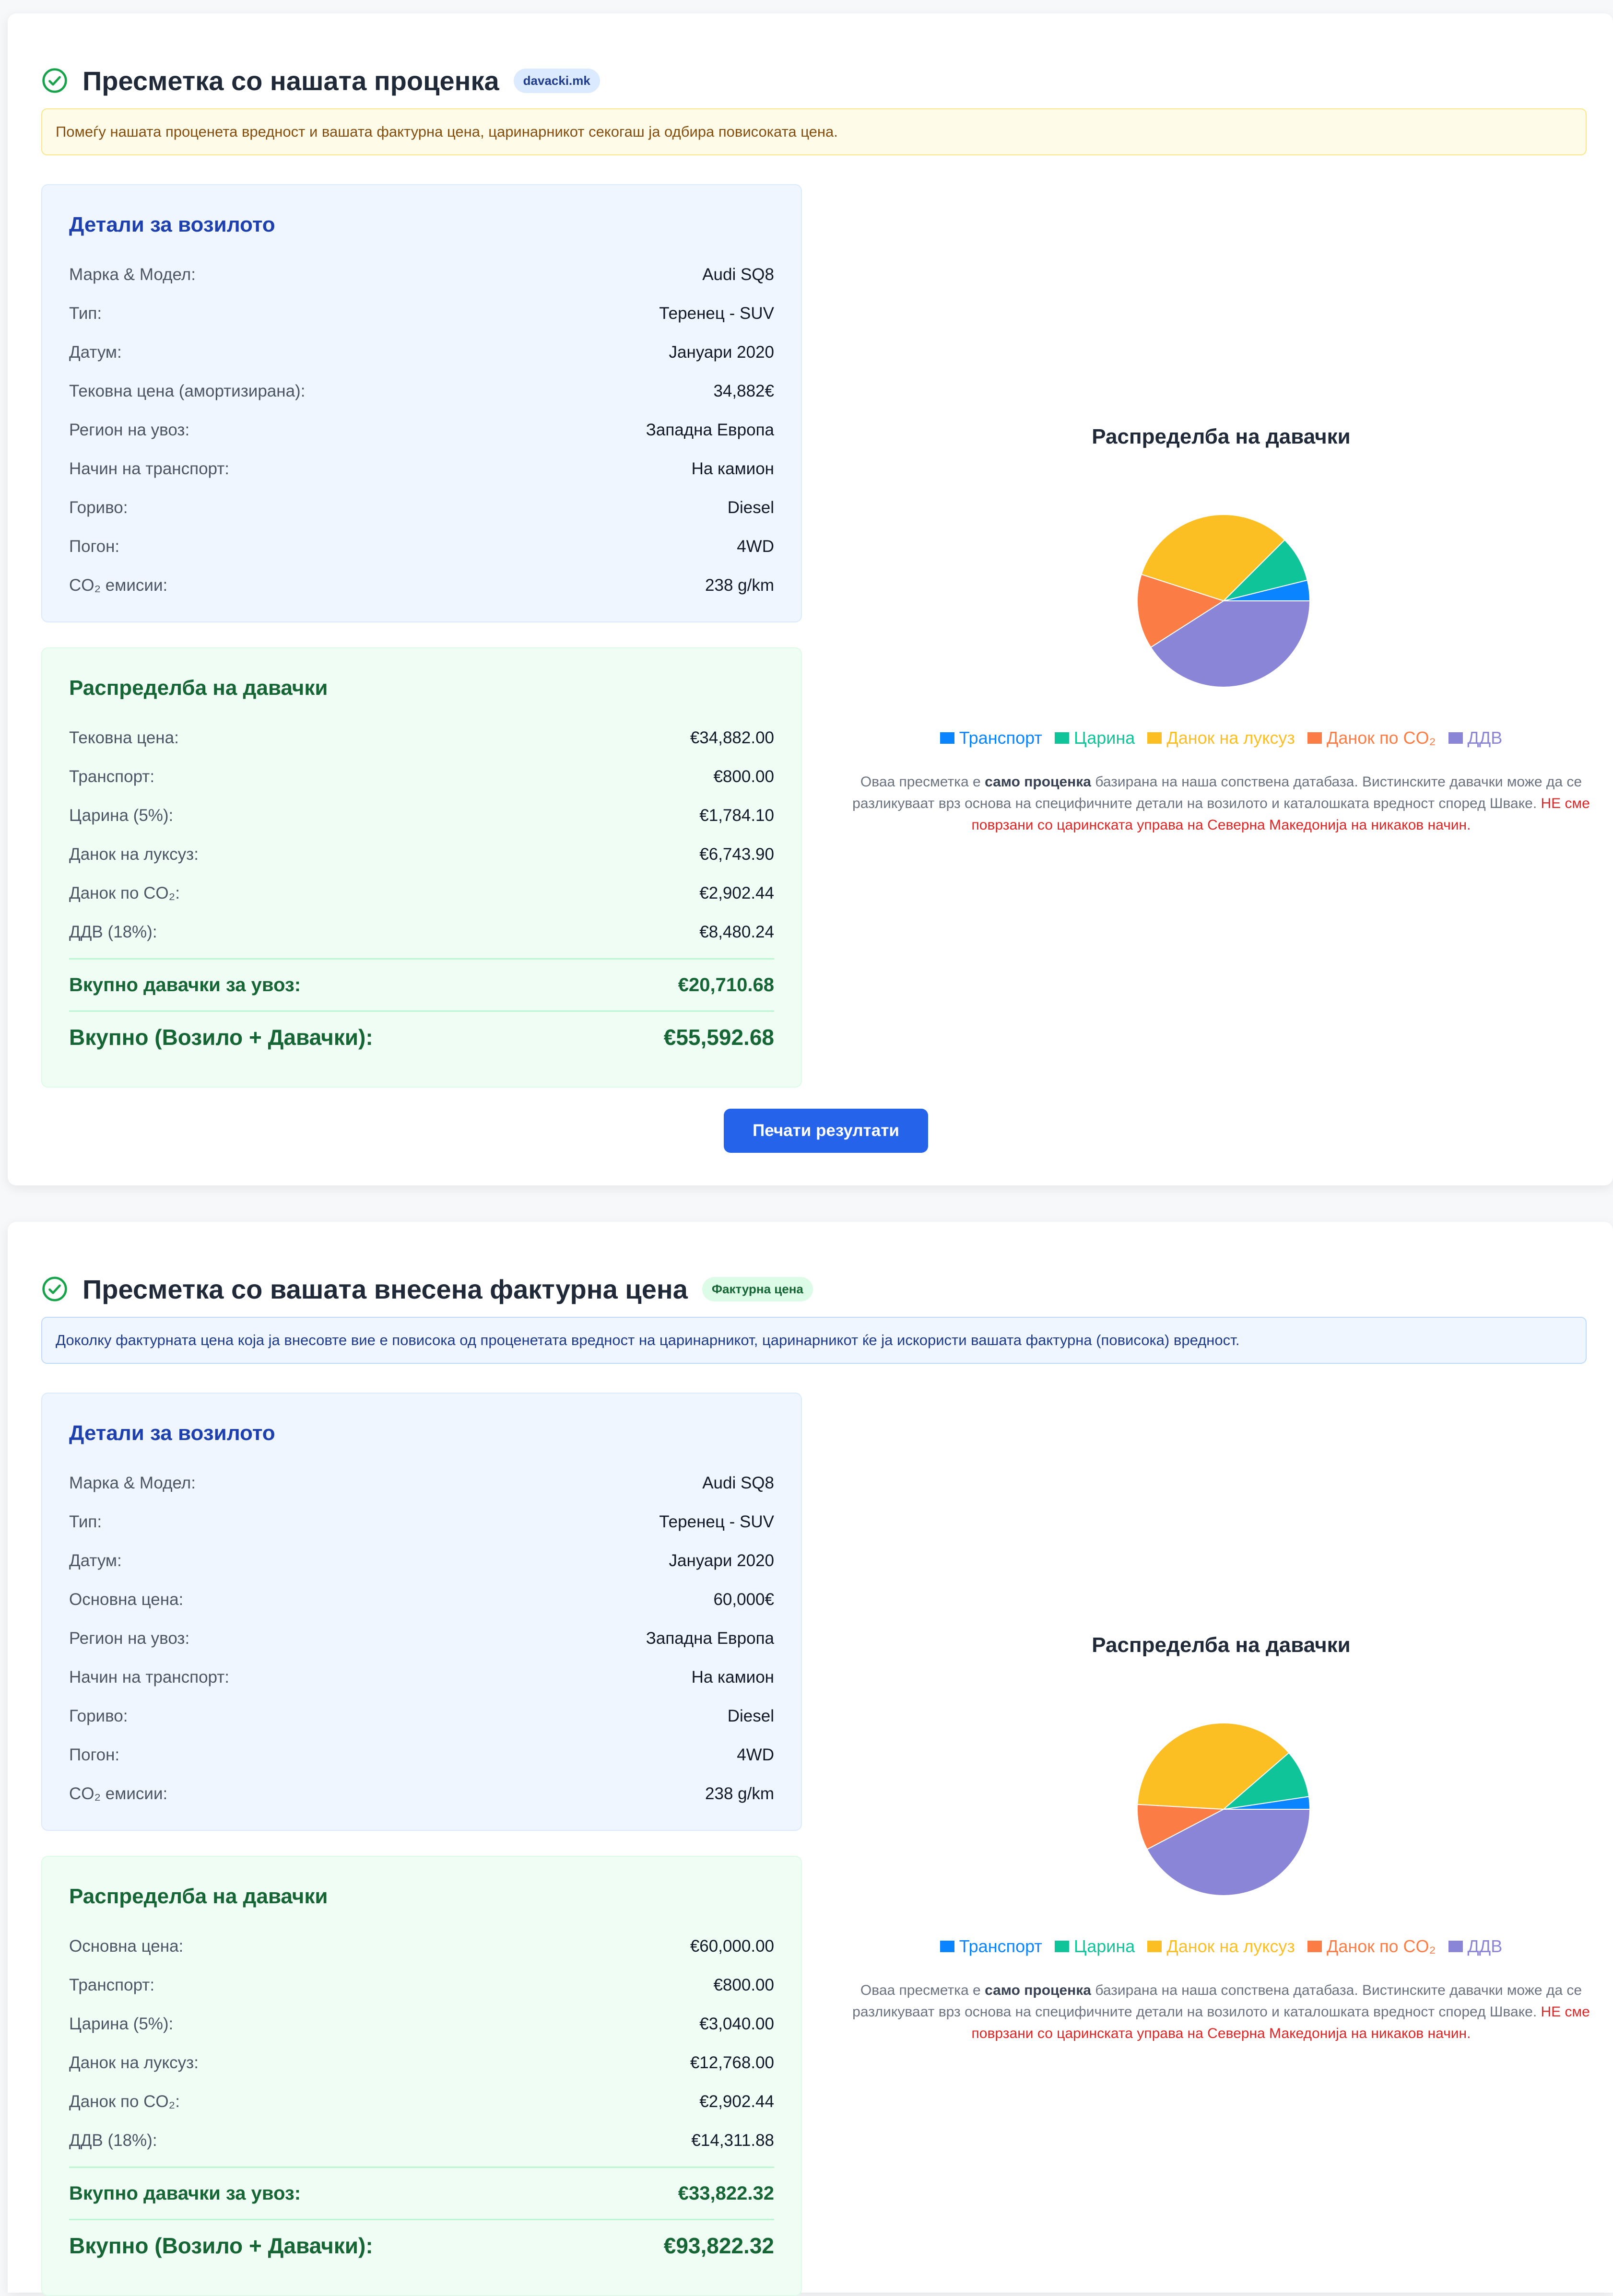 The image size is (1613, 2296). I want to click on fee-row: Царина (5%): €3,040.00, so click(422, 2023).